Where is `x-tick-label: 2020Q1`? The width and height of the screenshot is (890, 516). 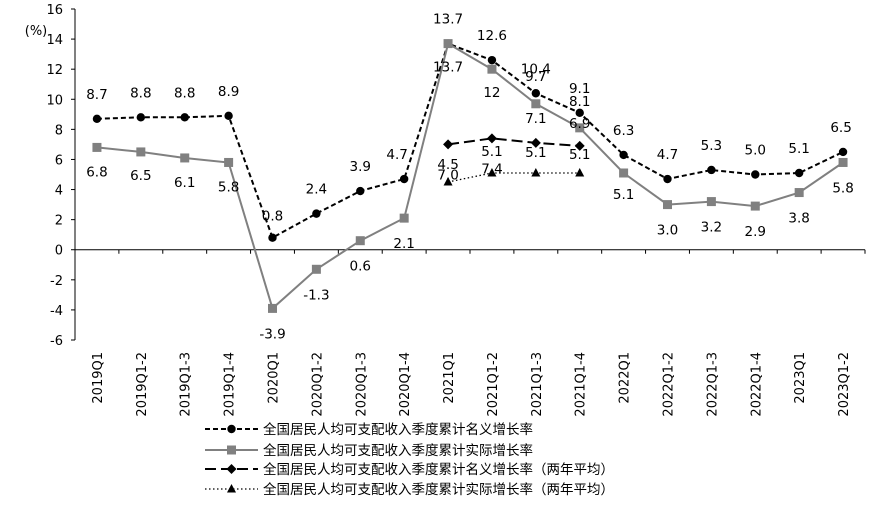 x-tick-label: 2020Q1 is located at coordinates (274, 378).